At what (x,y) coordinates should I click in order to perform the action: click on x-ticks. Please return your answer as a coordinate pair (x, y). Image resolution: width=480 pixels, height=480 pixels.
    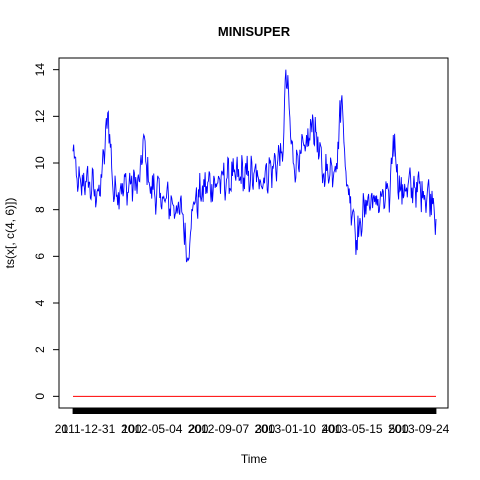
    Looking at the image, I should click on (254, 411).